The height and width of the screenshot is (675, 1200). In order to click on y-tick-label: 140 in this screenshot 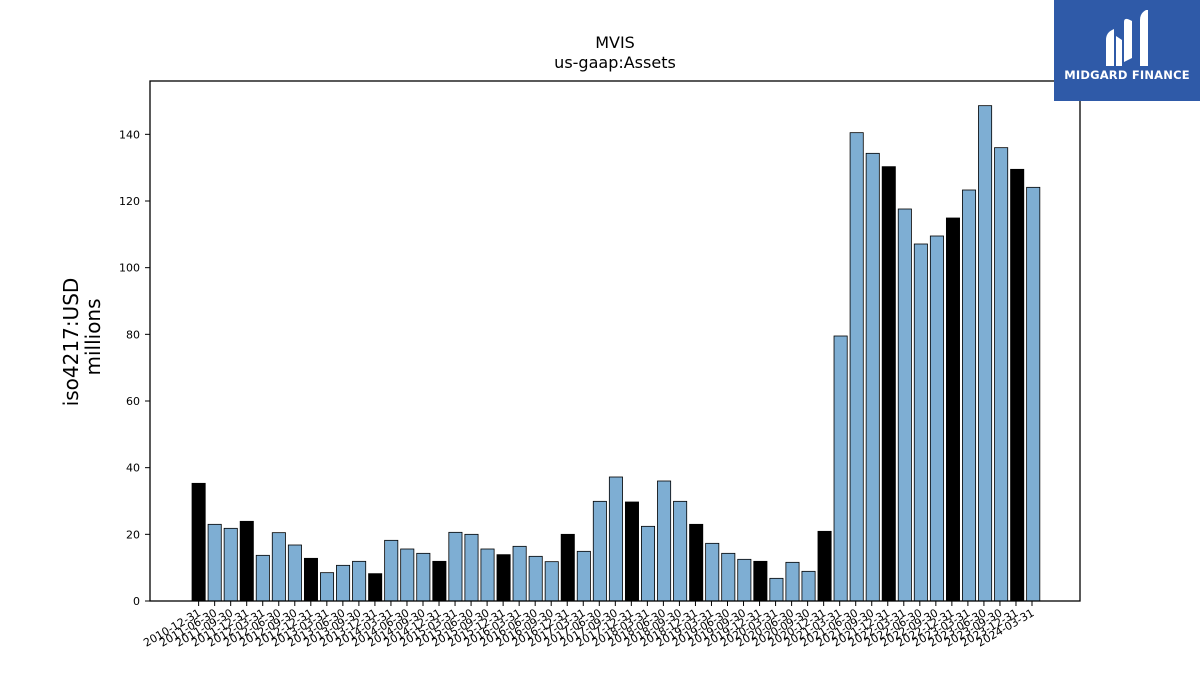, I will do `click(129, 134)`.